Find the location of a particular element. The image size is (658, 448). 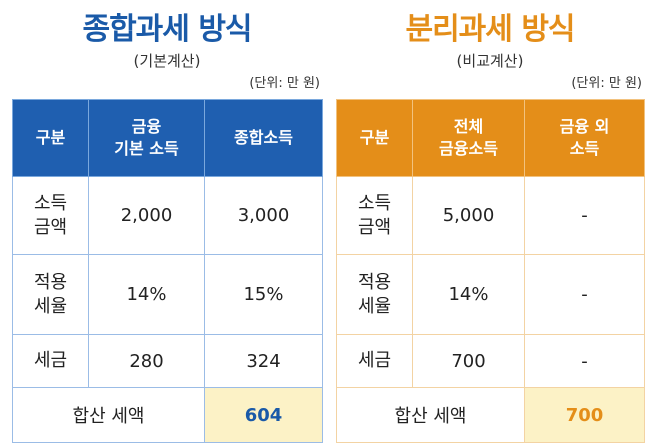

panel-title: 분리과세 방식 is located at coordinates (490, 29).